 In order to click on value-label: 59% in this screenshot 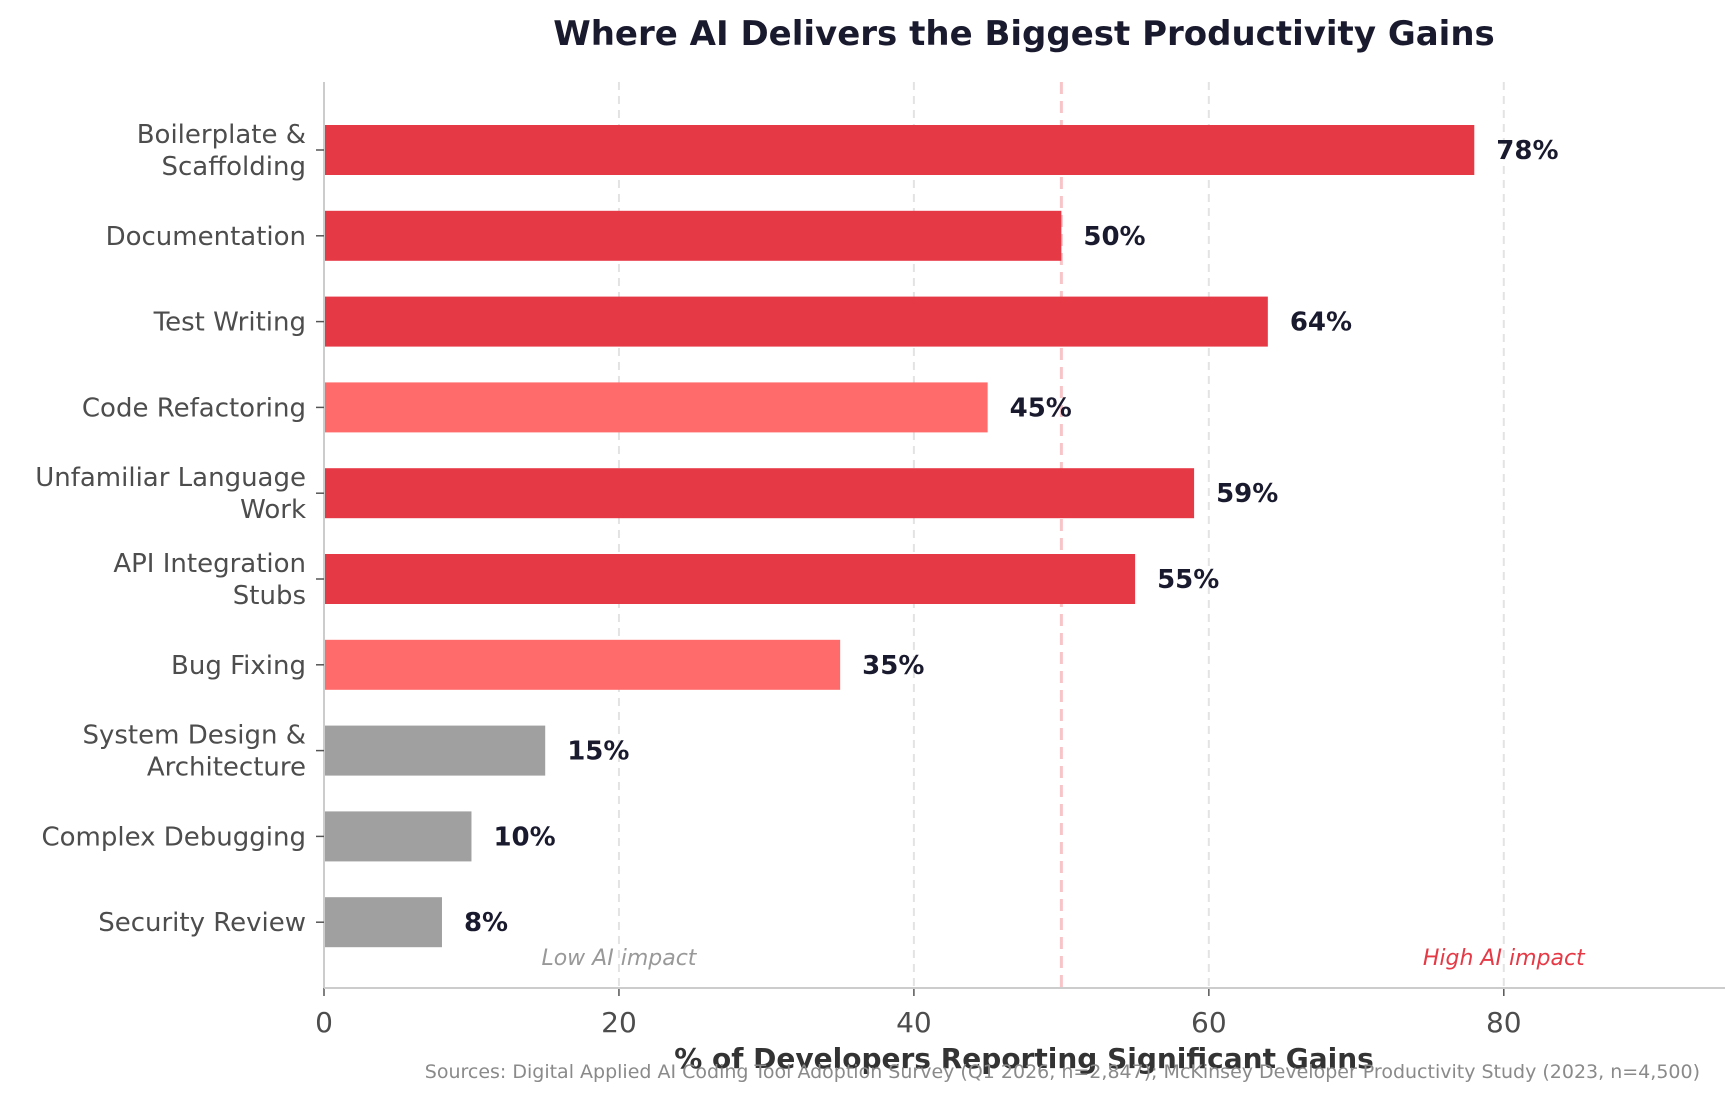, I will do `click(1247, 494)`.